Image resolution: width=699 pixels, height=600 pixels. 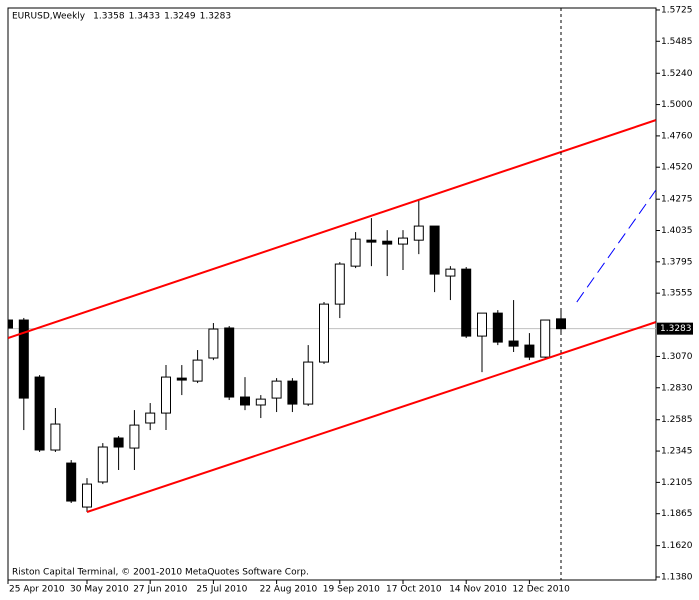 I want to click on y-tick-label: 1.5000, so click(x=677, y=105).